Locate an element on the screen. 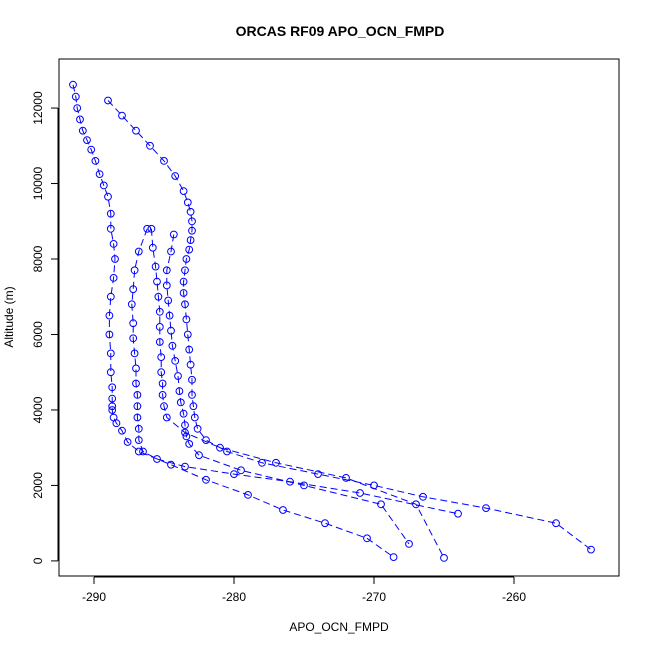  chart-title: ORCAS RF09 APO_OCN_FMPD is located at coordinates (340, 31).